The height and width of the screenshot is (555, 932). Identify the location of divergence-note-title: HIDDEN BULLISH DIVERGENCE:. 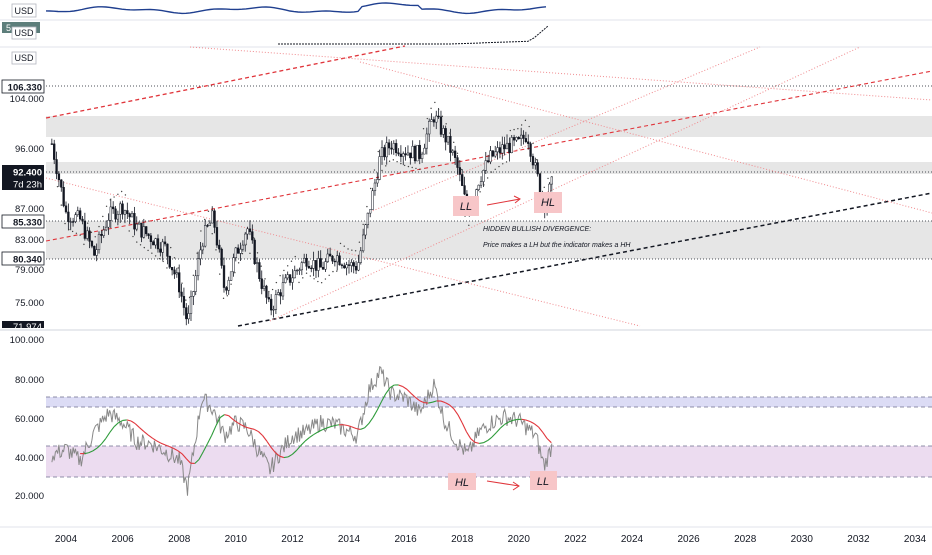
(537, 229).